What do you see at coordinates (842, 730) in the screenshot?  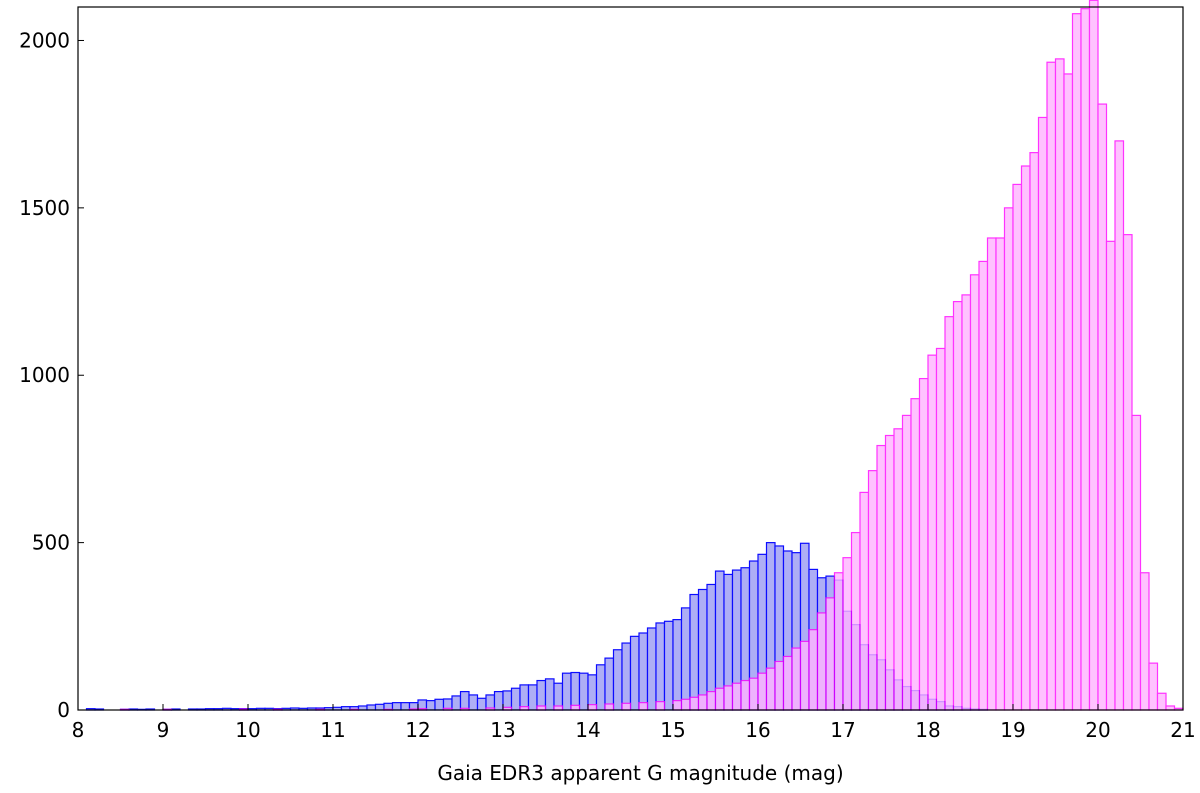 I see `x-tick-label: 17` at bounding box center [842, 730].